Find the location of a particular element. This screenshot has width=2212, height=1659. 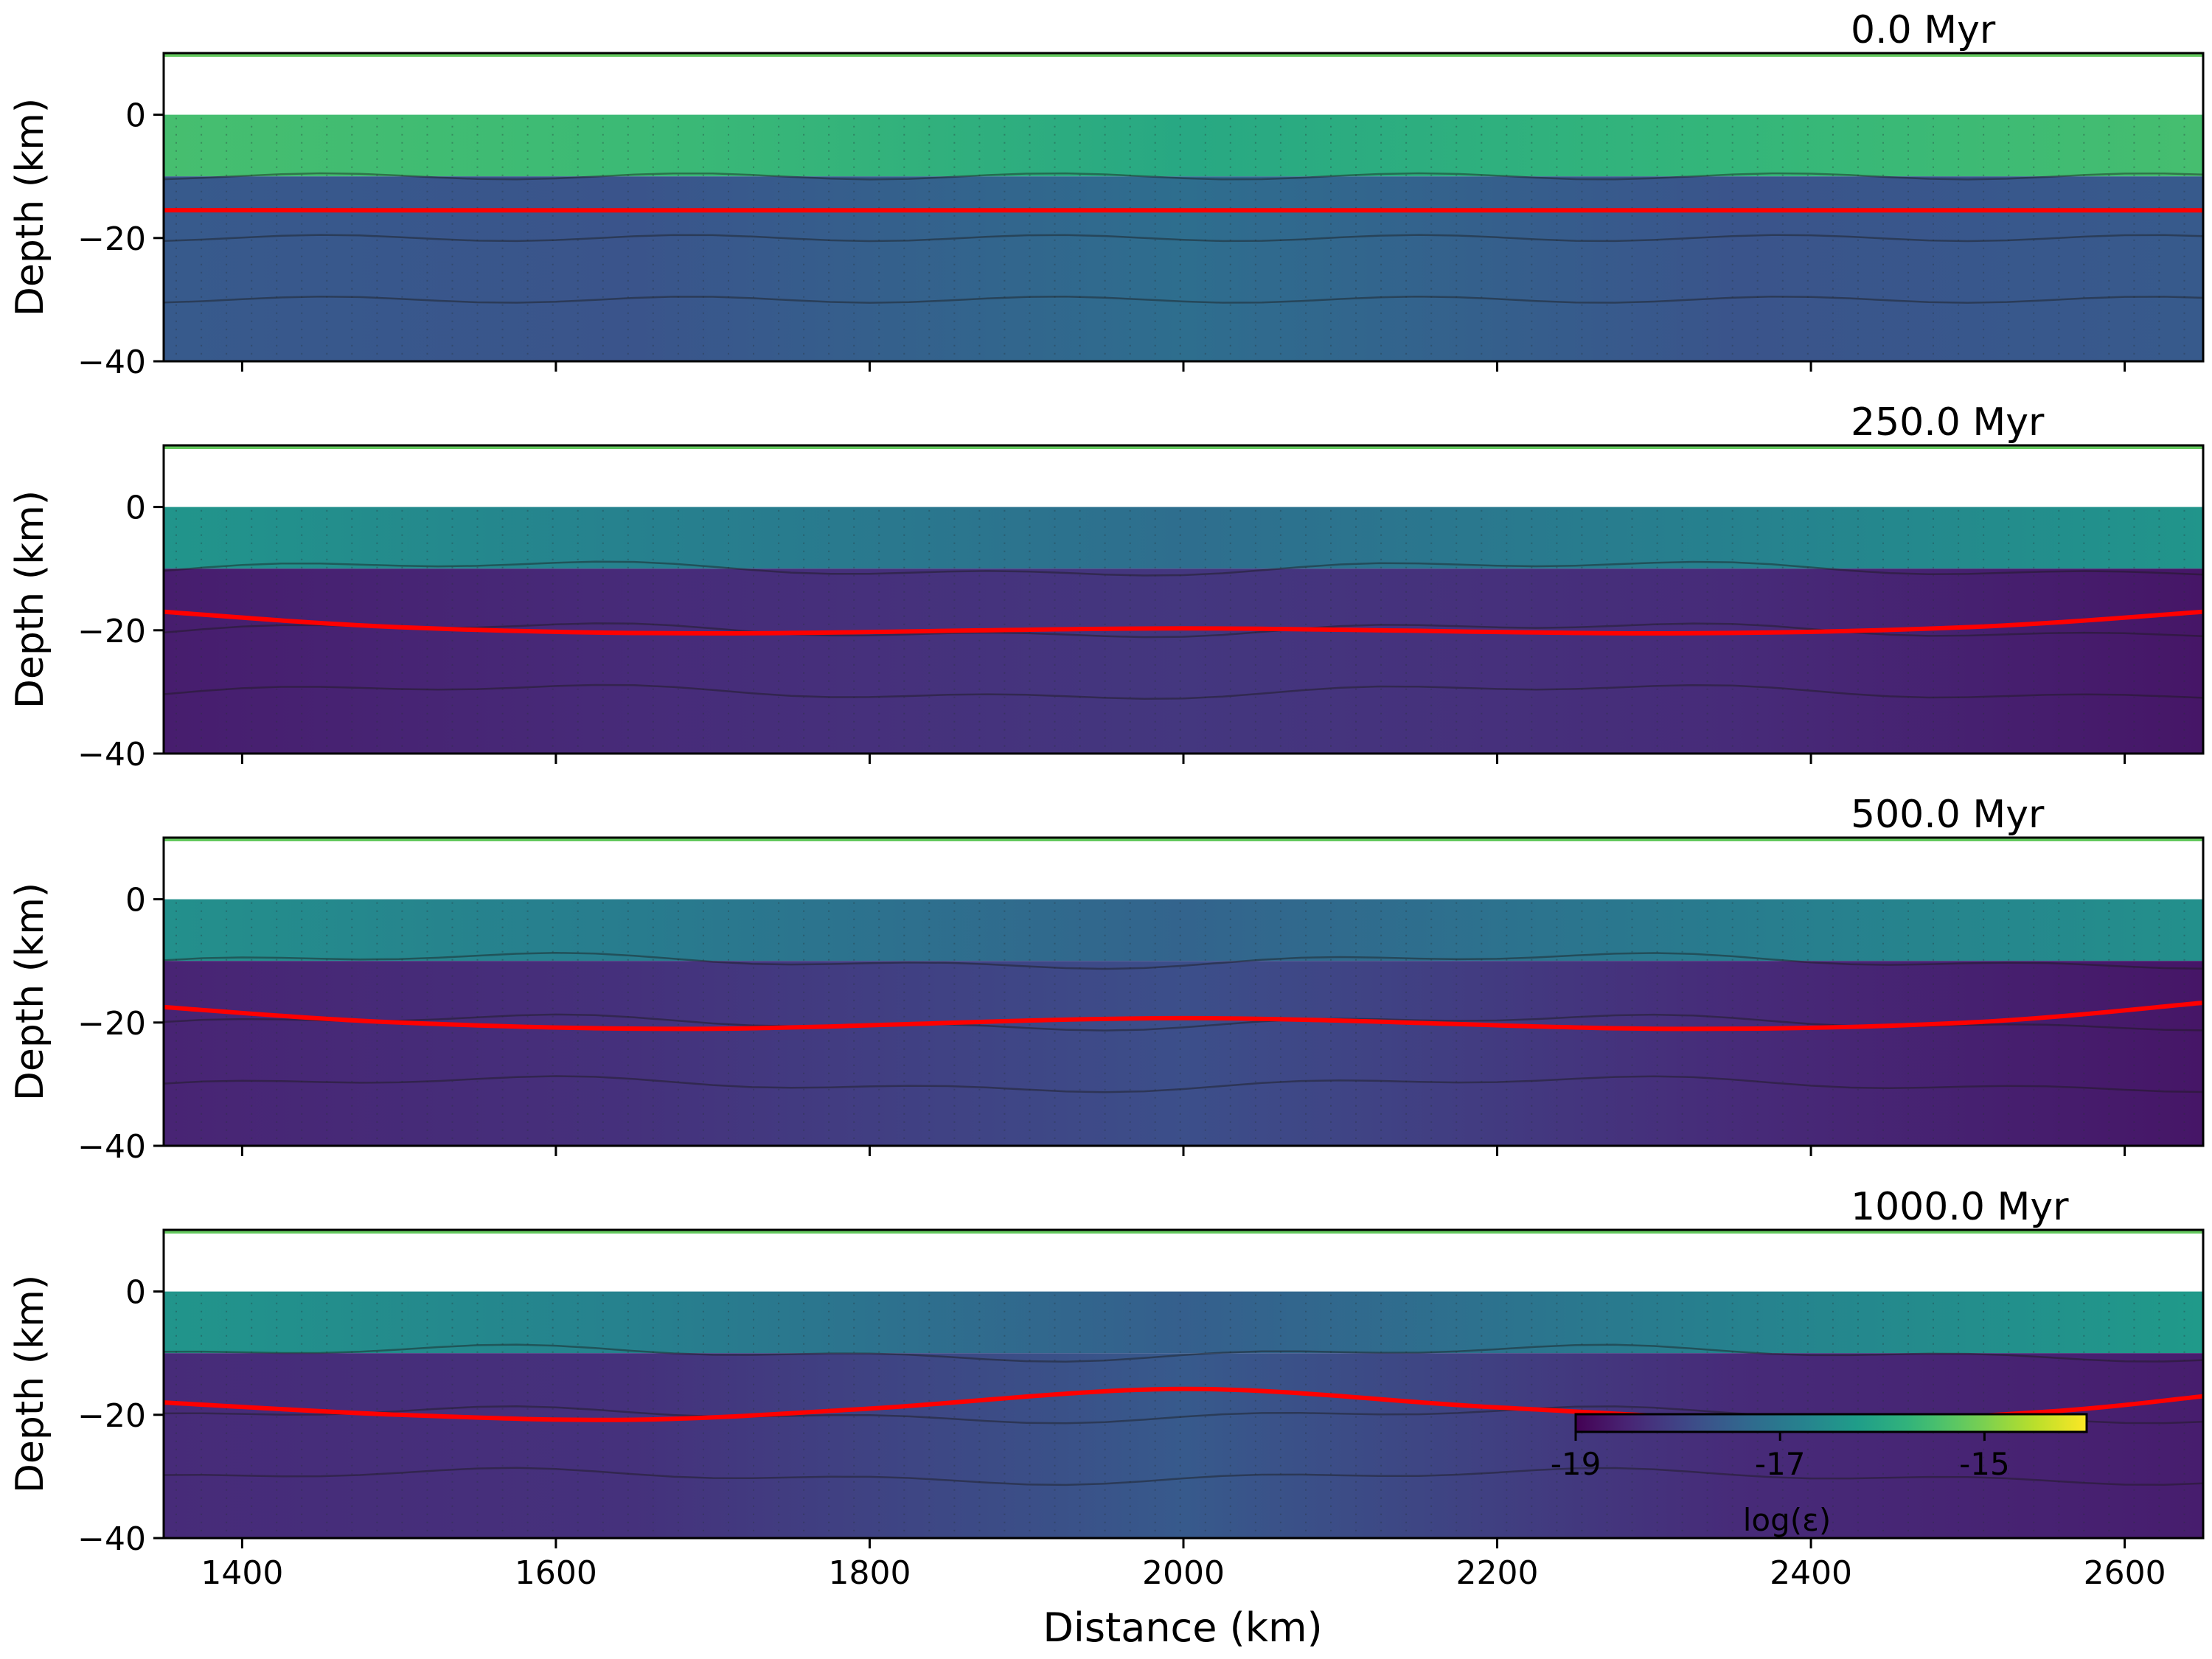

colorbar-gradient is located at coordinates (1831, 1423).